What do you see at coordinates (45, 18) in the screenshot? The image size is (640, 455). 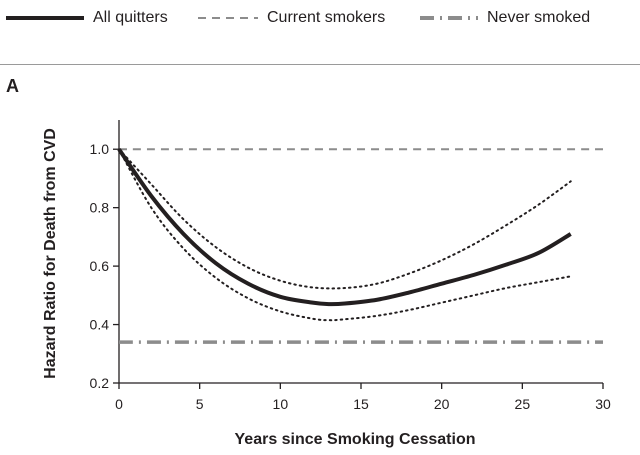 I see `solid-line-swatch` at bounding box center [45, 18].